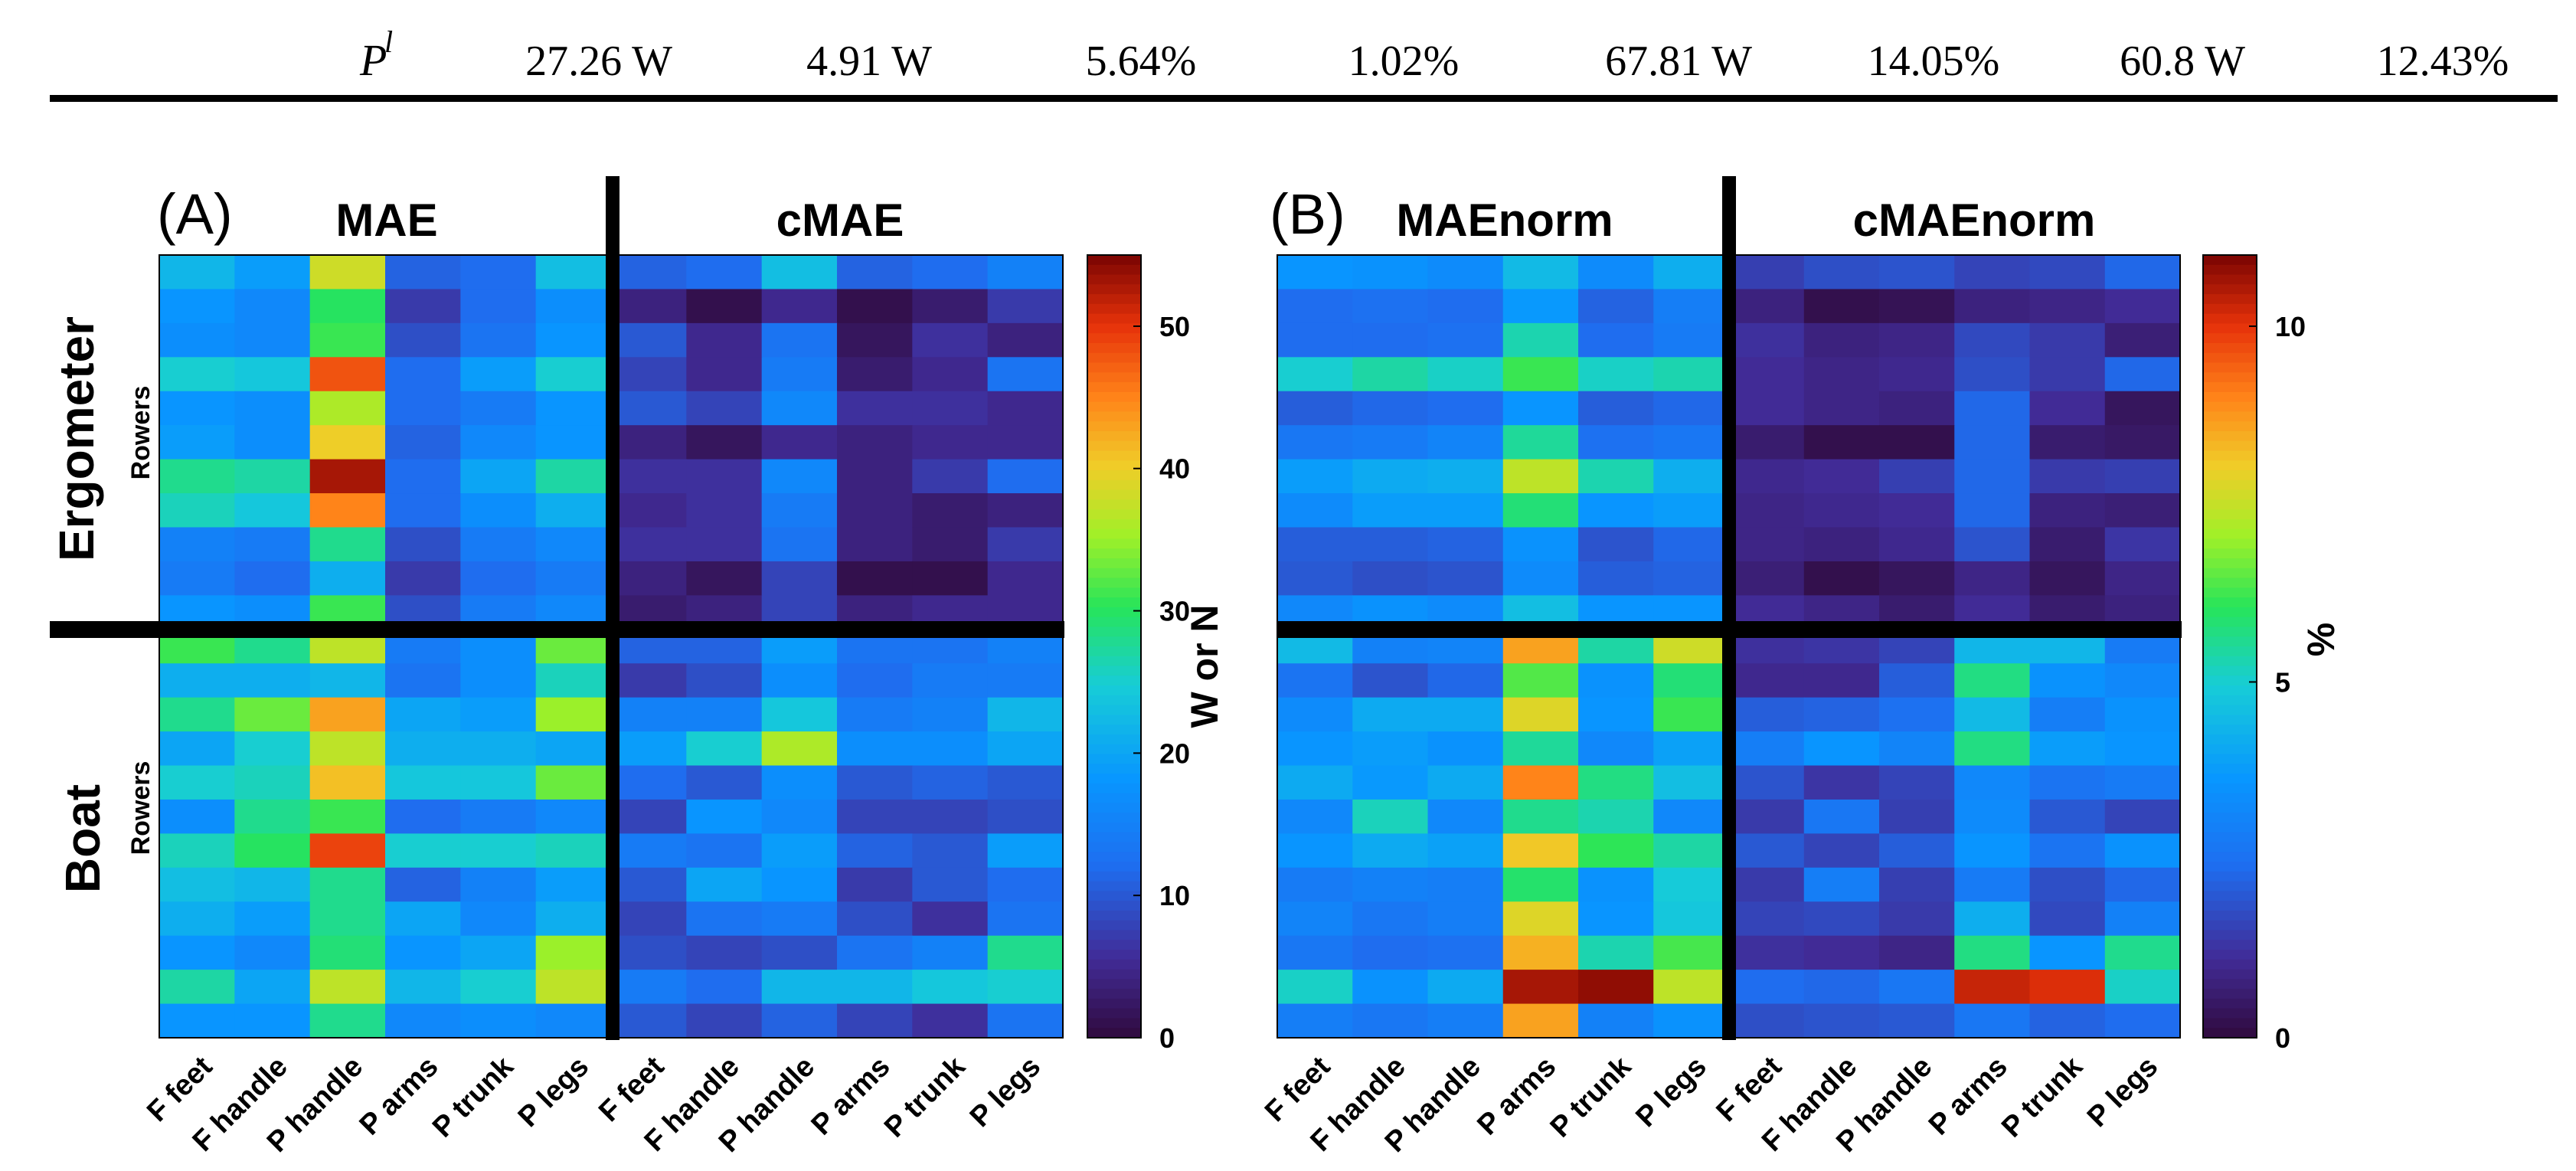 The height and width of the screenshot is (1171, 2576). Describe the element at coordinates (195, 214) in the screenshot. I see `panel-a-label: (A)` at that location.